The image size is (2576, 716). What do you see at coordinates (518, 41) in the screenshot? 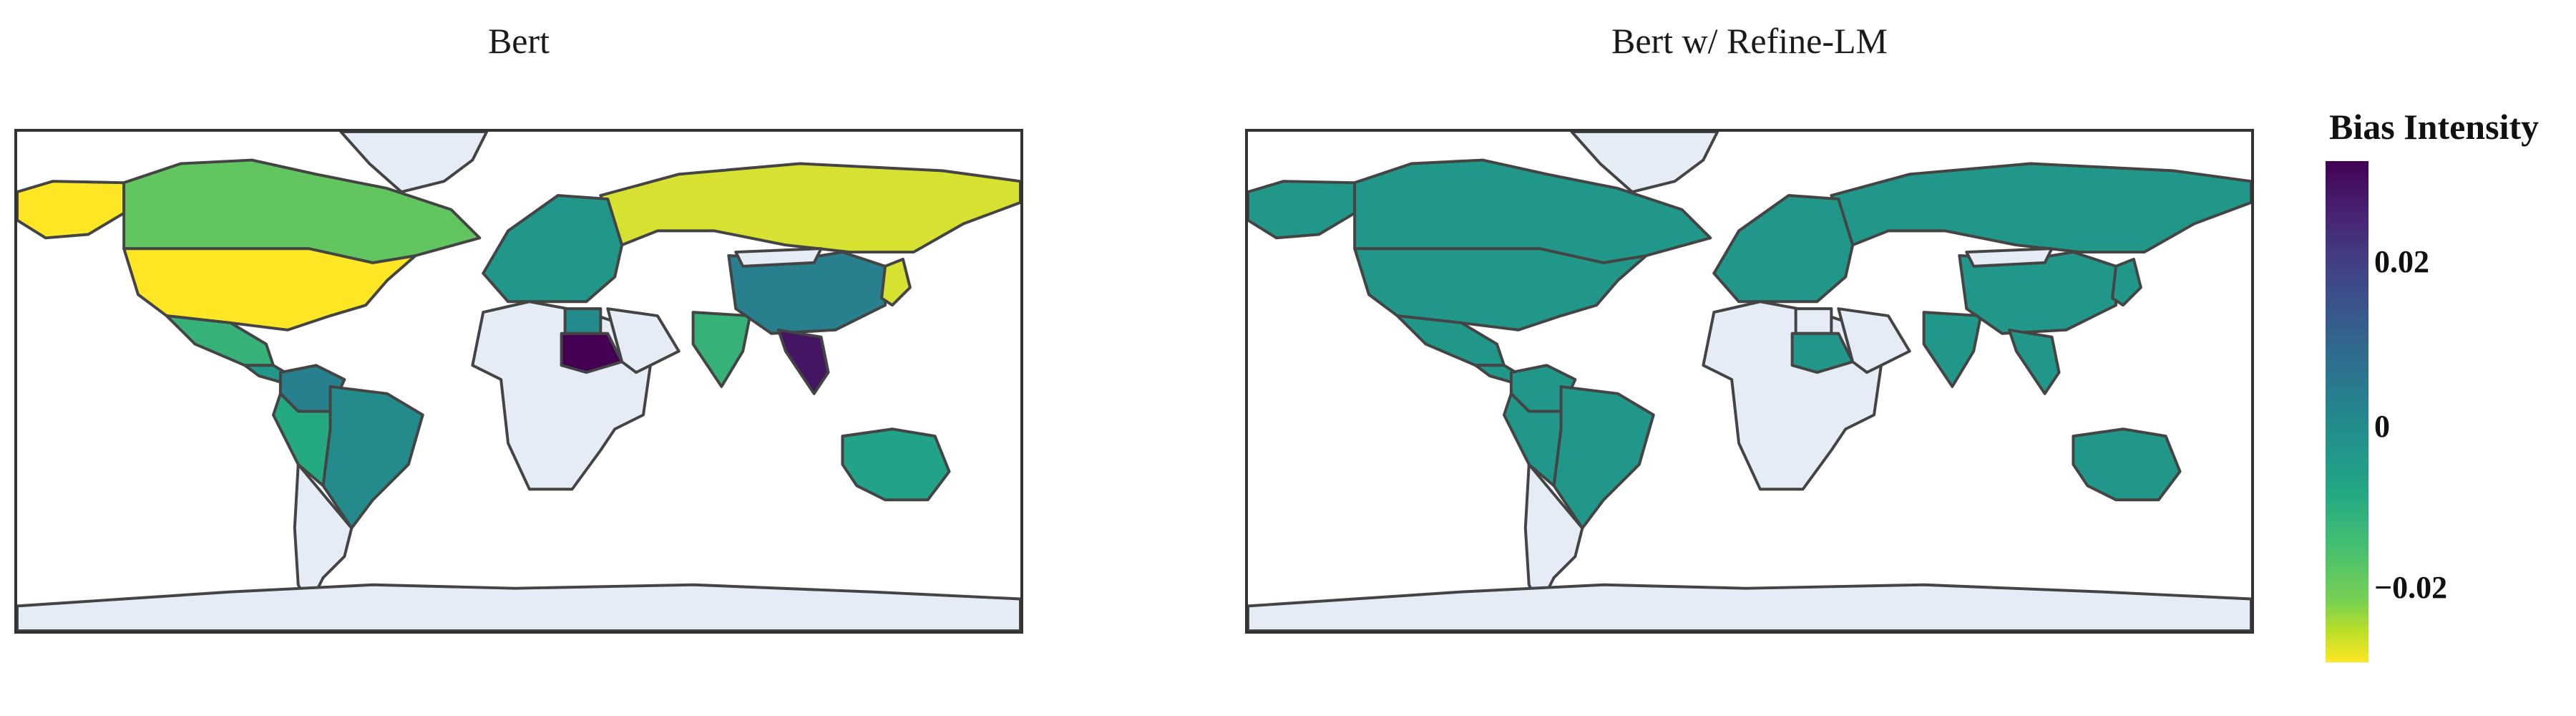
I see `left-map-title: Bert` at bounding box center [518, 41].